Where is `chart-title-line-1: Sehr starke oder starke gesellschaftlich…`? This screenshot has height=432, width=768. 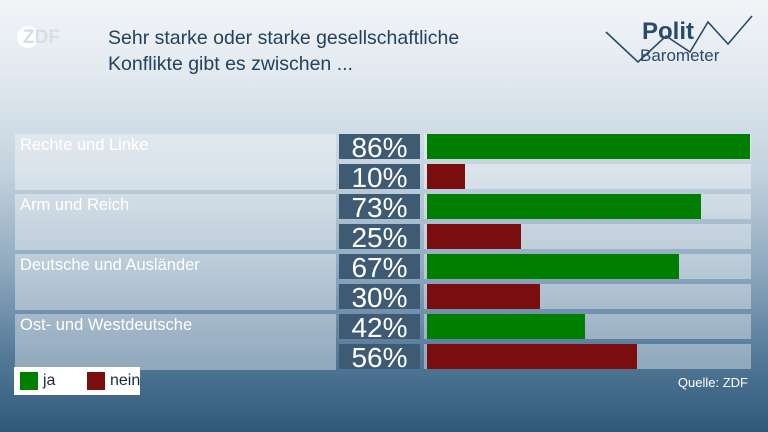
chart-title-line-1: Sehr starke oder starke gesellschaftlich… is located at coordinates (284, 38).